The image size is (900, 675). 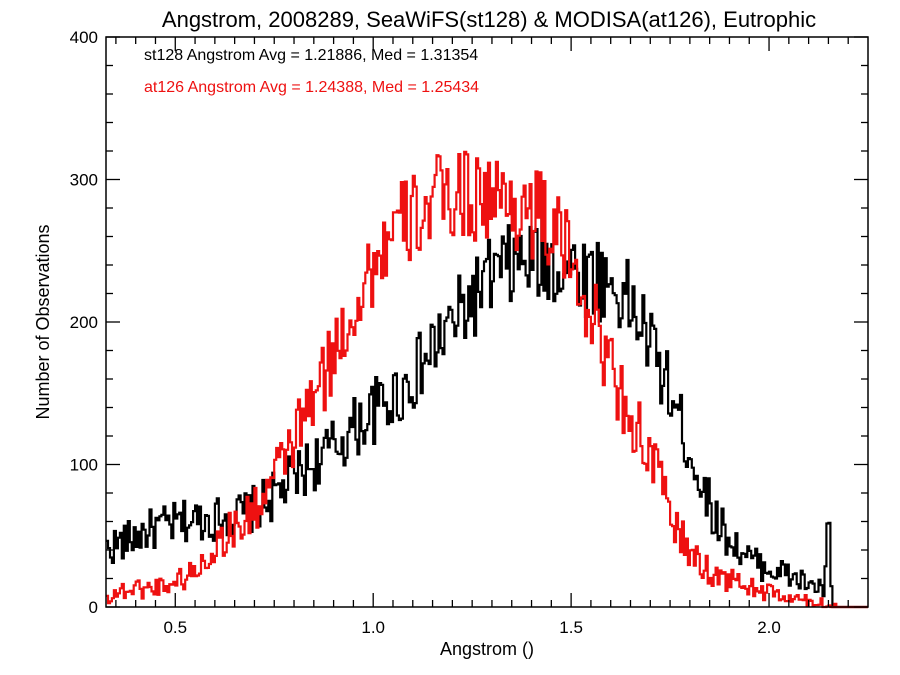 What do you see at coordinates (93, 607) in the screenshot?
I see `y-tick-label: 0` at bounding box center [93, 607].